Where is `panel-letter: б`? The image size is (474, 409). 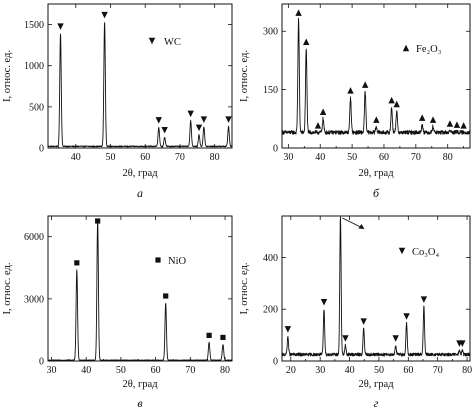
panel-letter: б is located at coordinates (376, 193).